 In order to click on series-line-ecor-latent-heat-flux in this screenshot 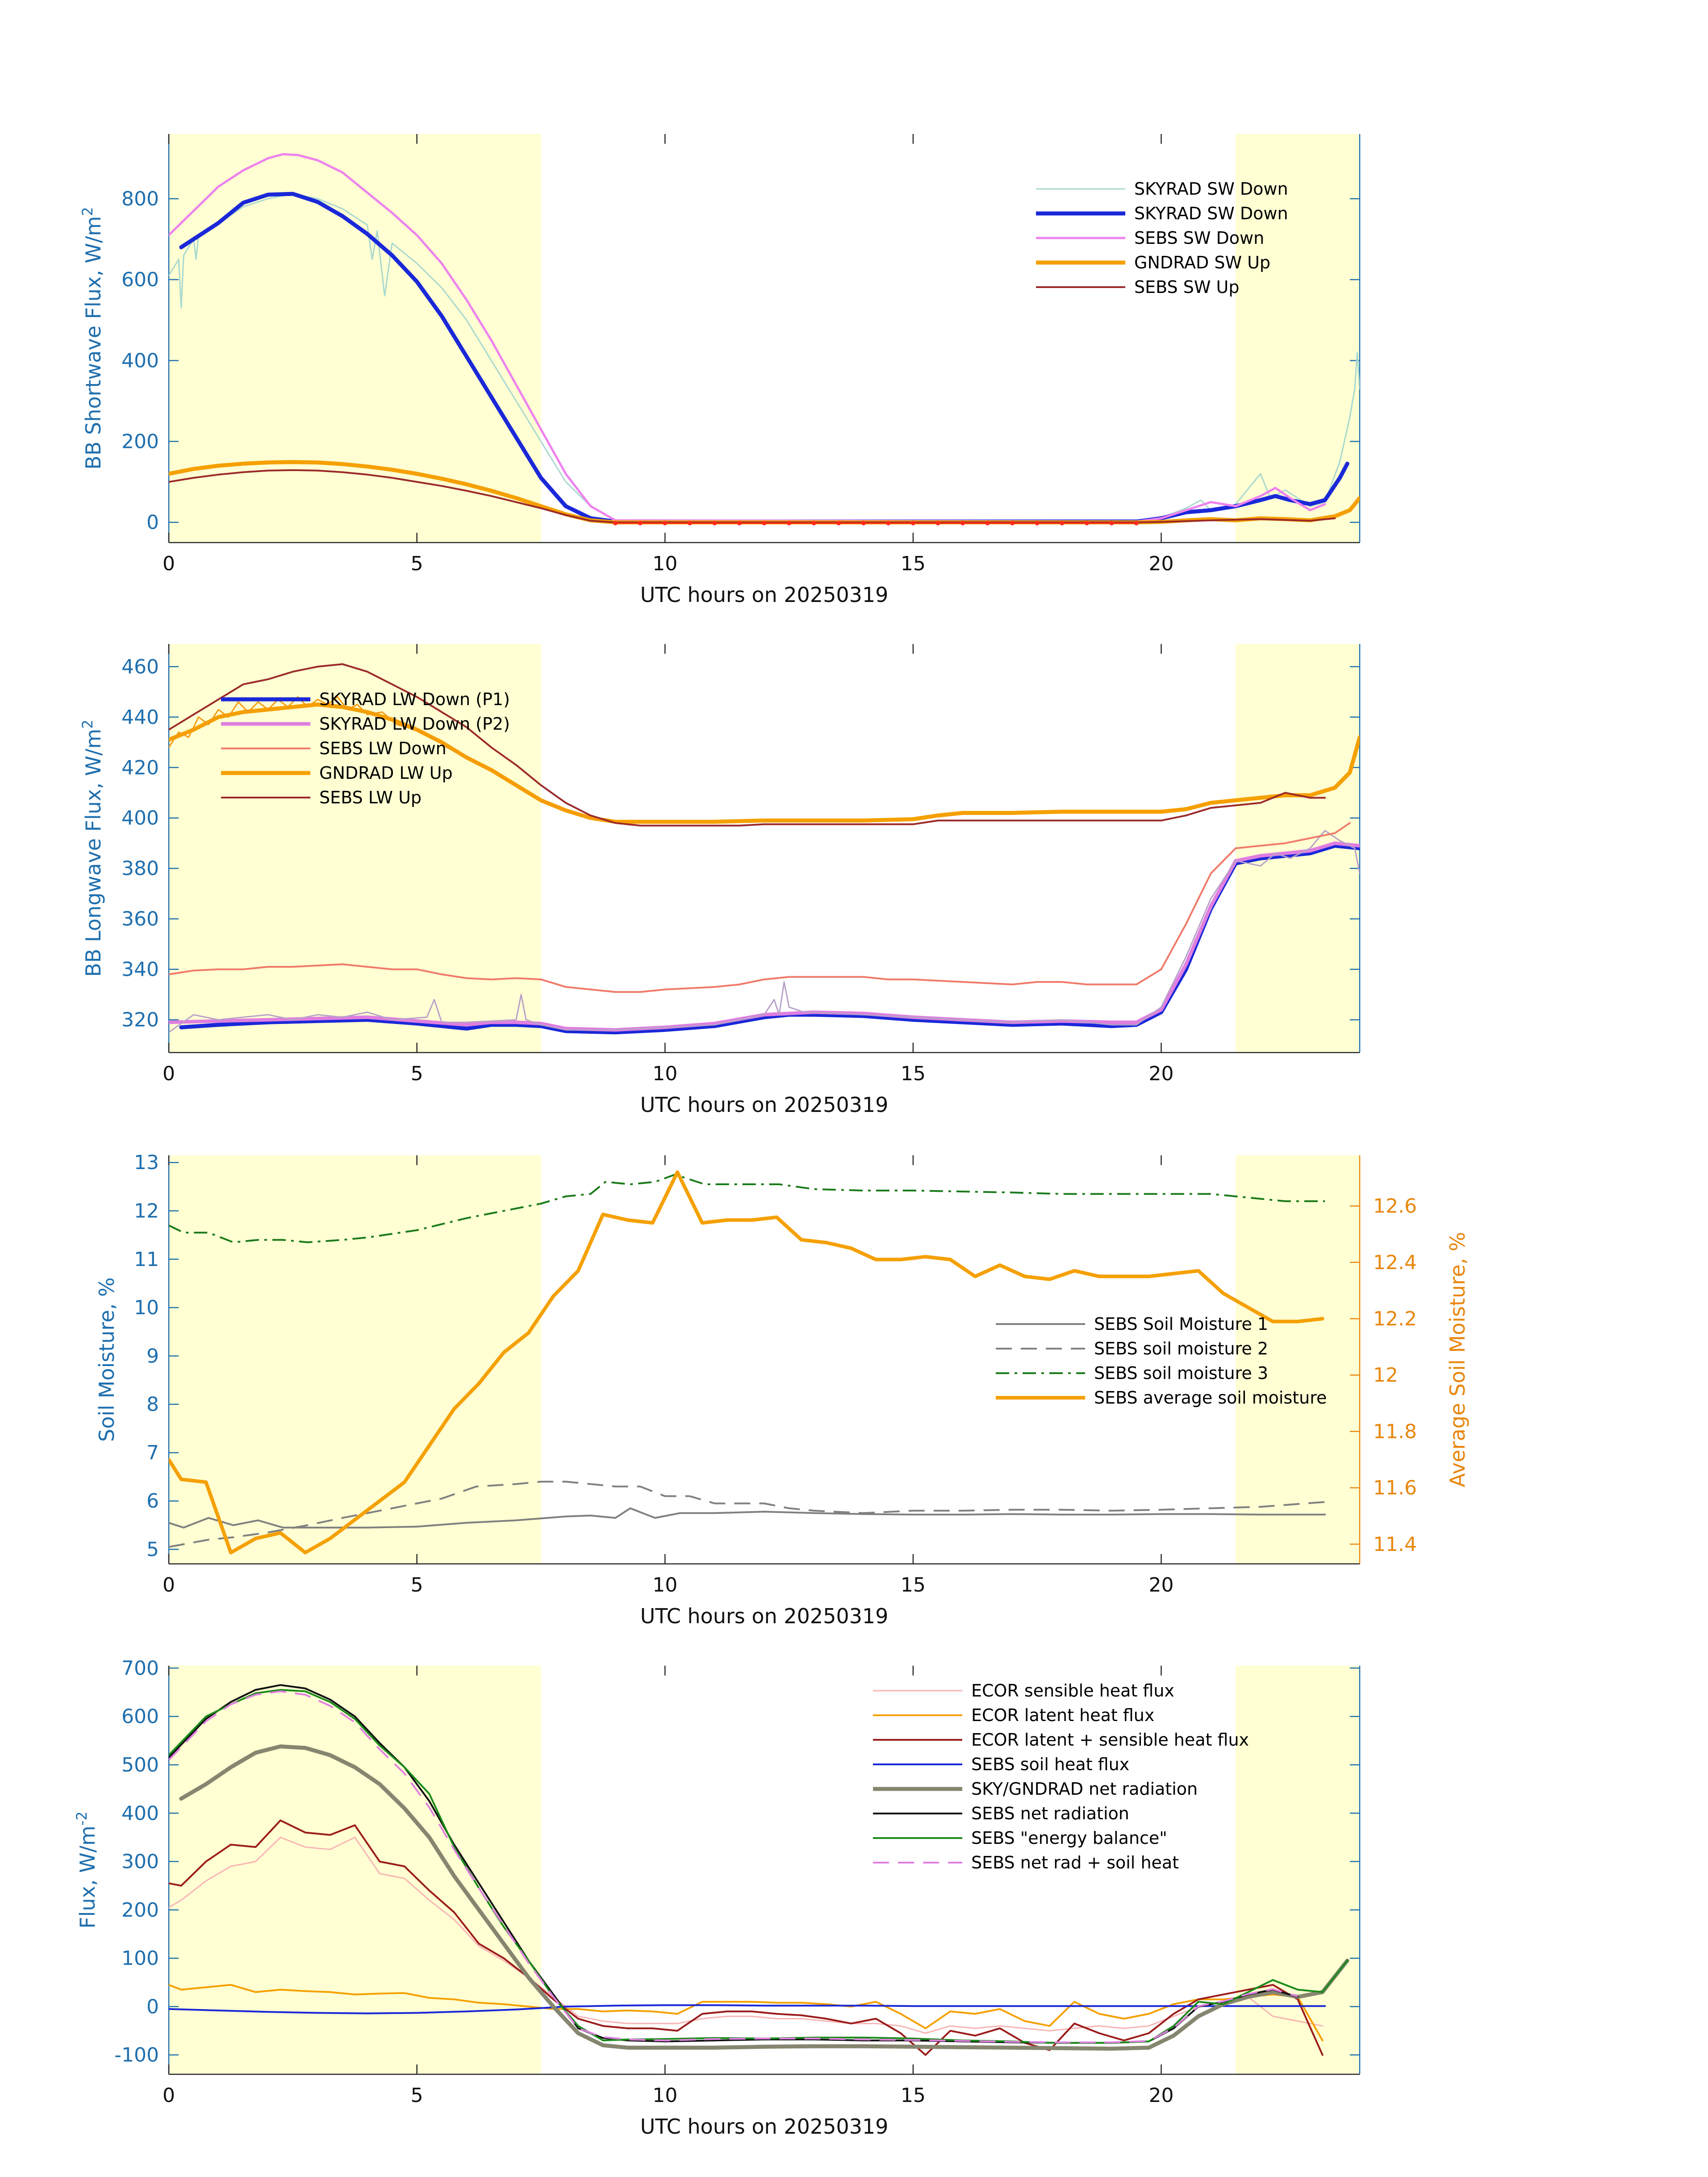, I will do `click(746, 2013)`.